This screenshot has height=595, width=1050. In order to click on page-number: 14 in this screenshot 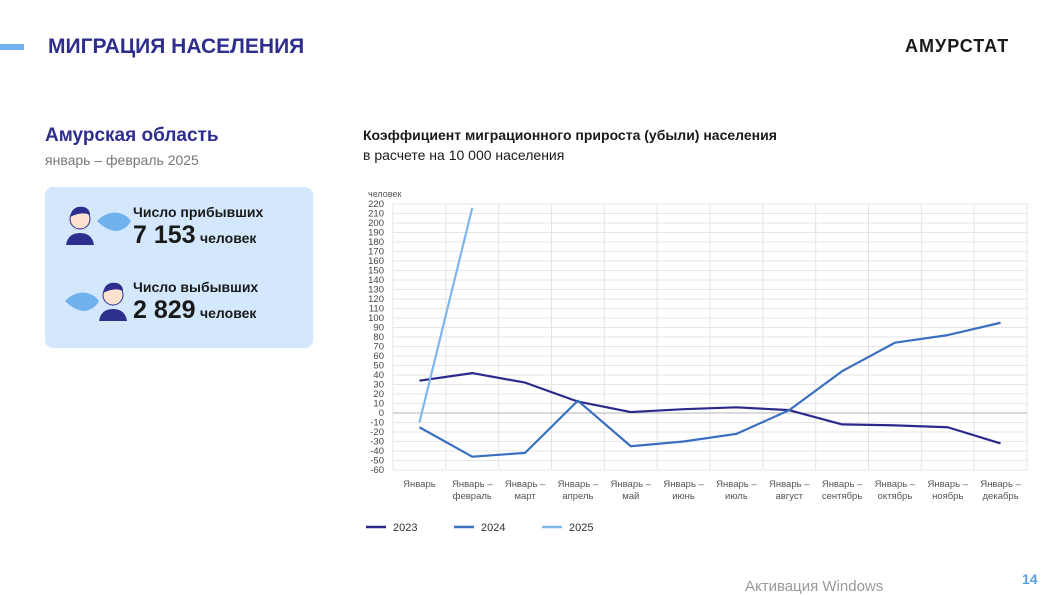, I will do `click(1030, 579)`.